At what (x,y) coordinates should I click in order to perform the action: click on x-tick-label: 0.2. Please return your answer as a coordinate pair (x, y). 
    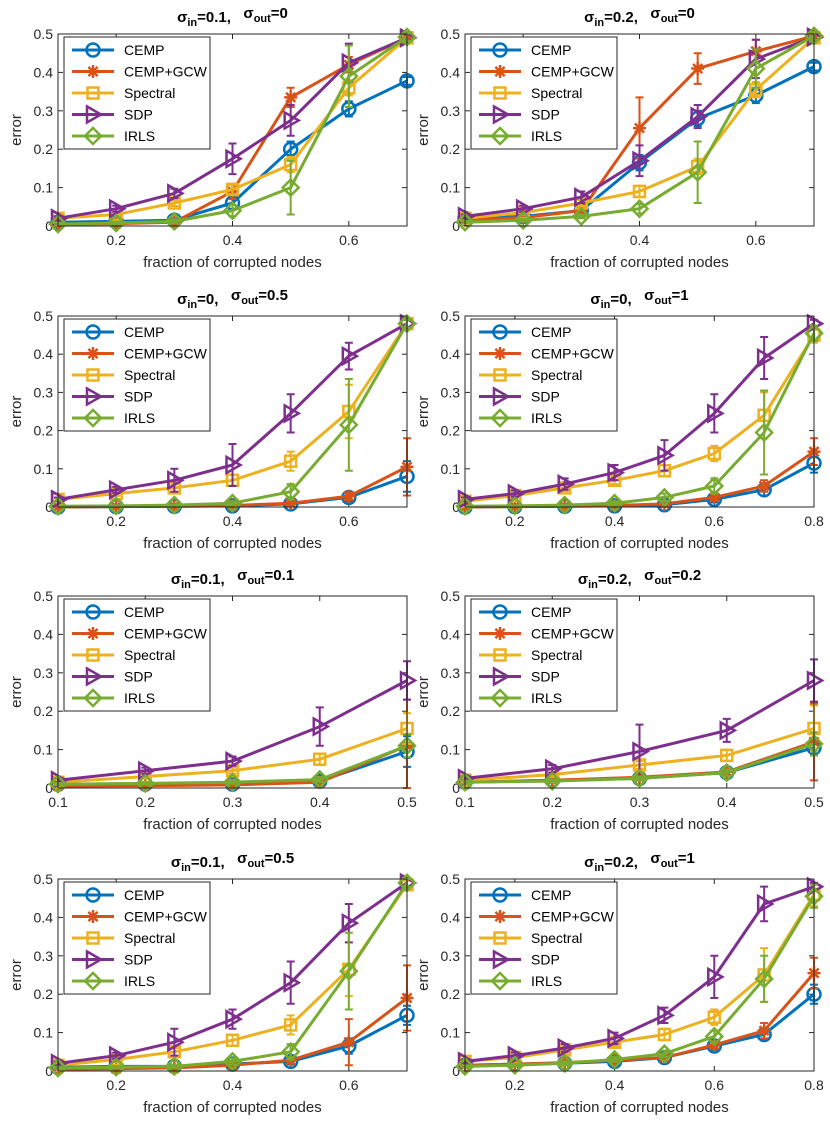
    Looking at the image, I should click on (523, 240).